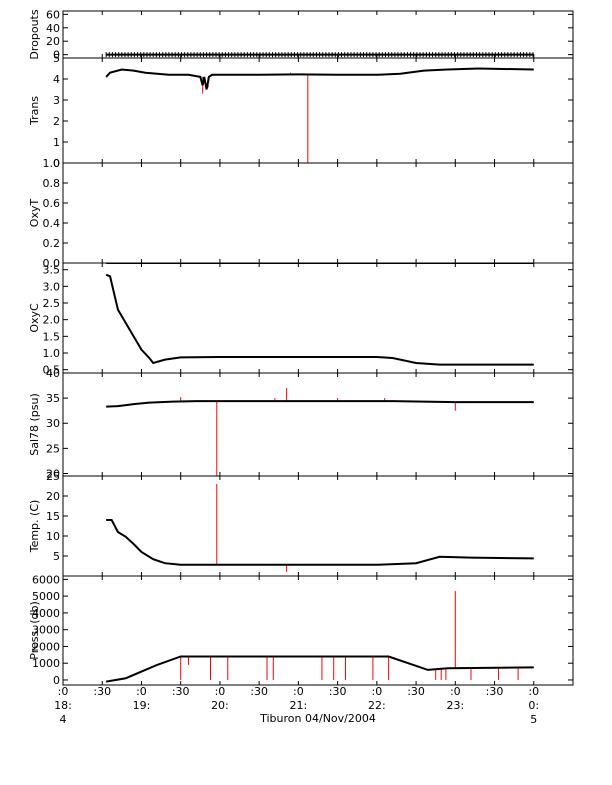  What do you see at coordinates (34, 424) in the screenshot?
I see `y-axis-label: Sal78 (psu)` at bounding box center [34, 424].